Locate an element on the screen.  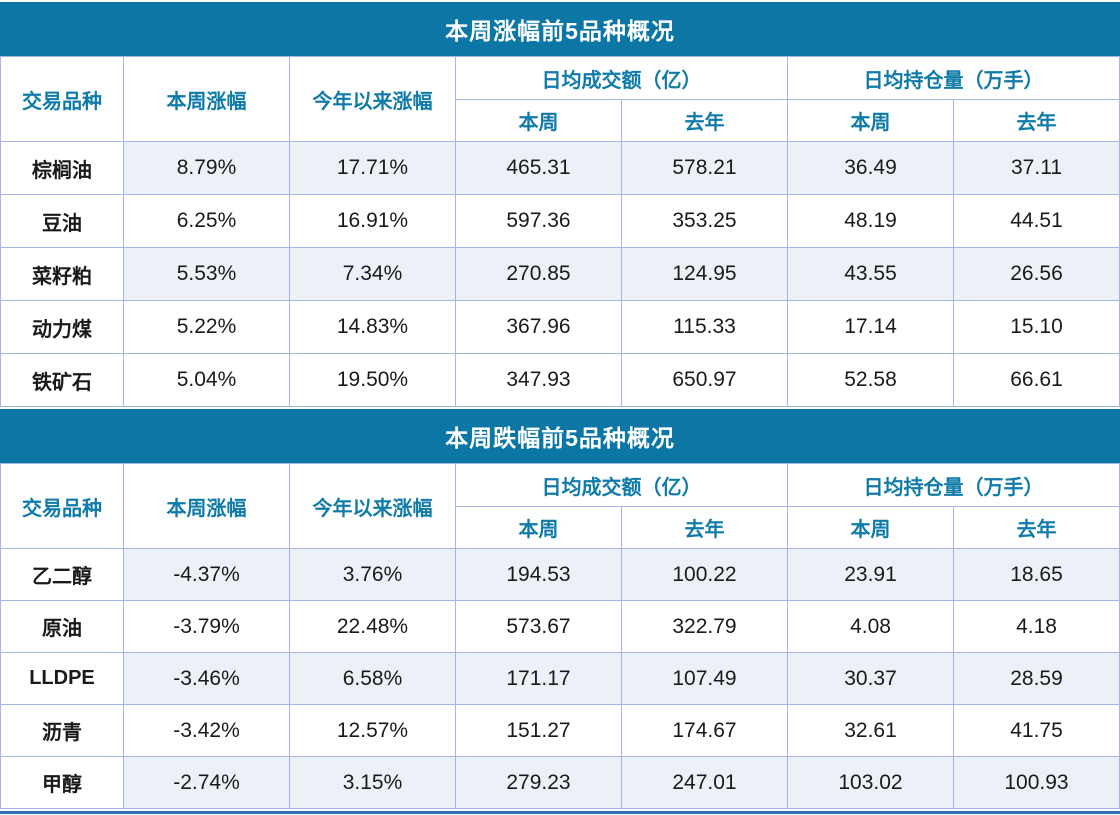
turnover-last-year-cell: 124.95 is located at coordinates (704, 274).